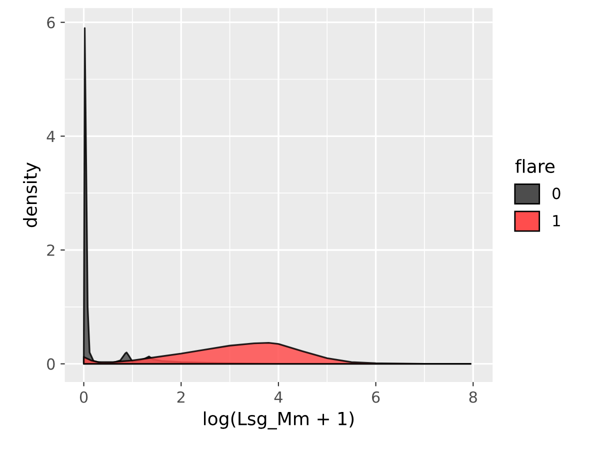  What do you see at coordinates (473, 397) in the screenshot?
I see `x-tick-label: 8` at bounding box center [473, 397].